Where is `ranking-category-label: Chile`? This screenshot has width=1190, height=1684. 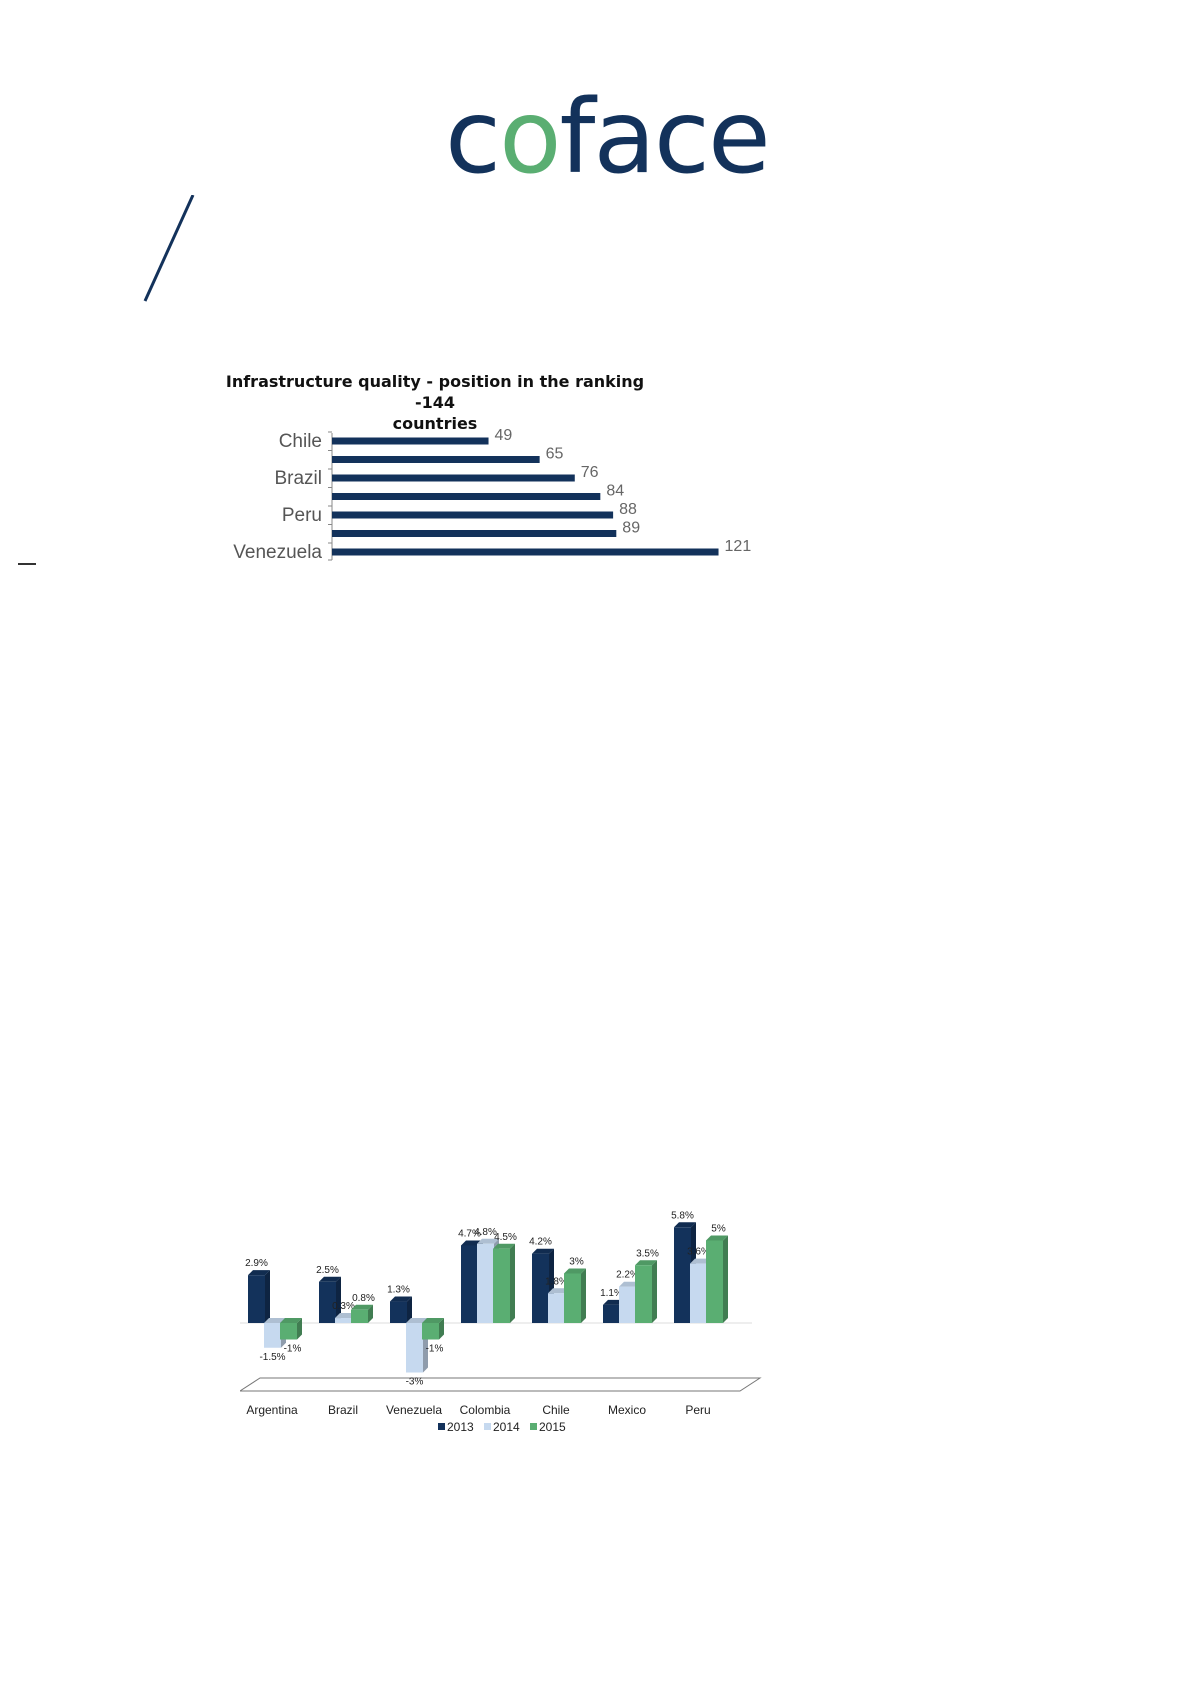 ranking-category-label: Chile is located at coordinates (300, 441).